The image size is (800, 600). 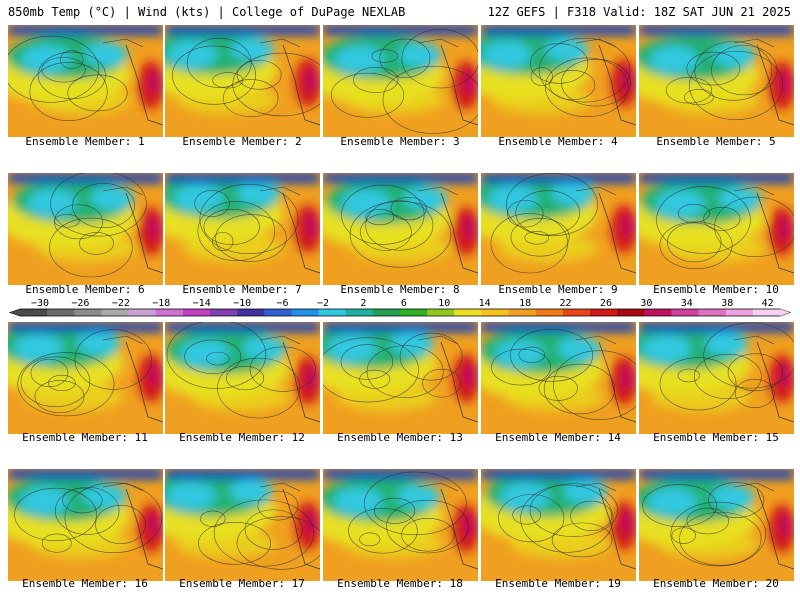 What do you see at coordinates (444, 303) in the screenshot?
I see `colorbar-tick-label: 10` at bounding box center [444, 303].